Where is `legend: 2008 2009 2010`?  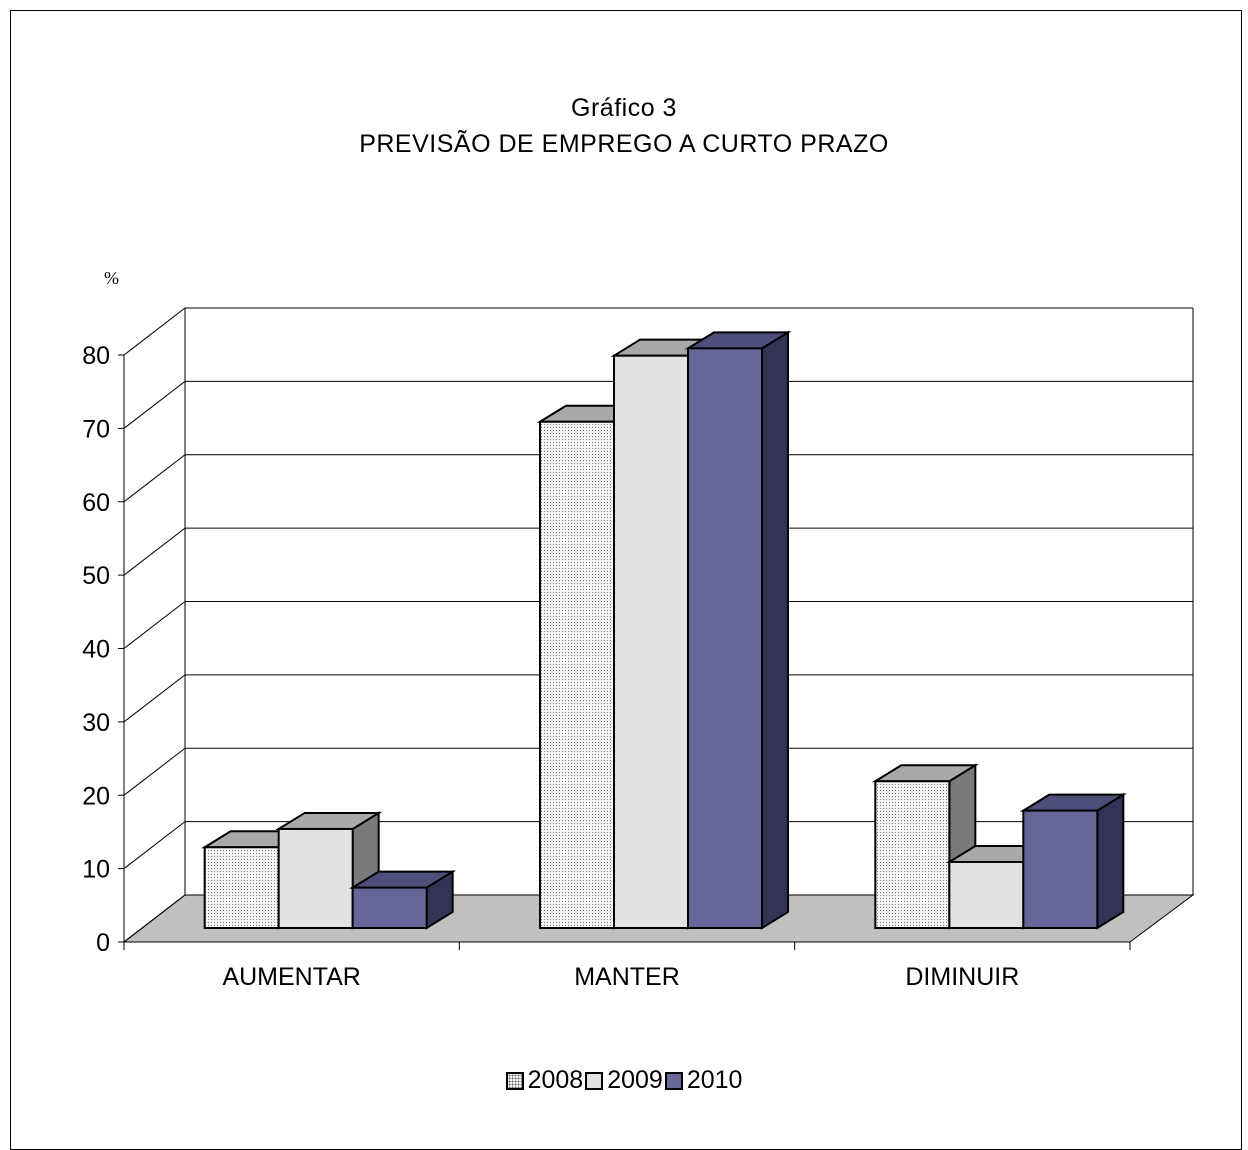
legend: 2008 2009 2010 is located at coordinates (624, 1080).